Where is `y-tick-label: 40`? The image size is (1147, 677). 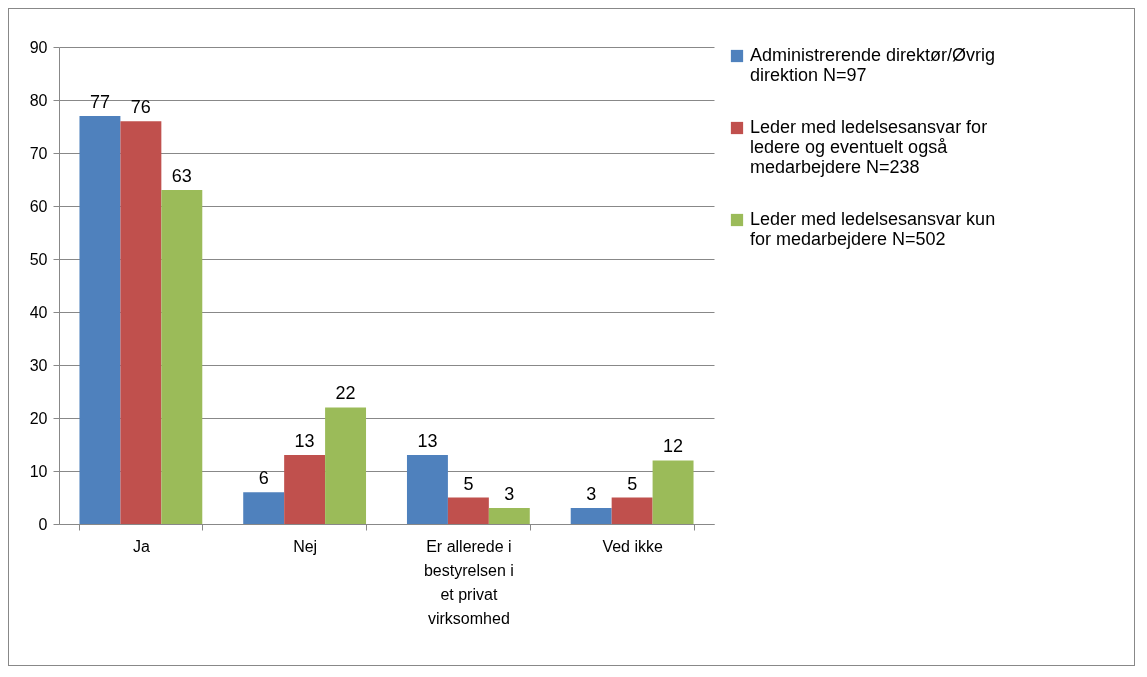
y-tick-label: 40 is located at coordinates (38, 312).